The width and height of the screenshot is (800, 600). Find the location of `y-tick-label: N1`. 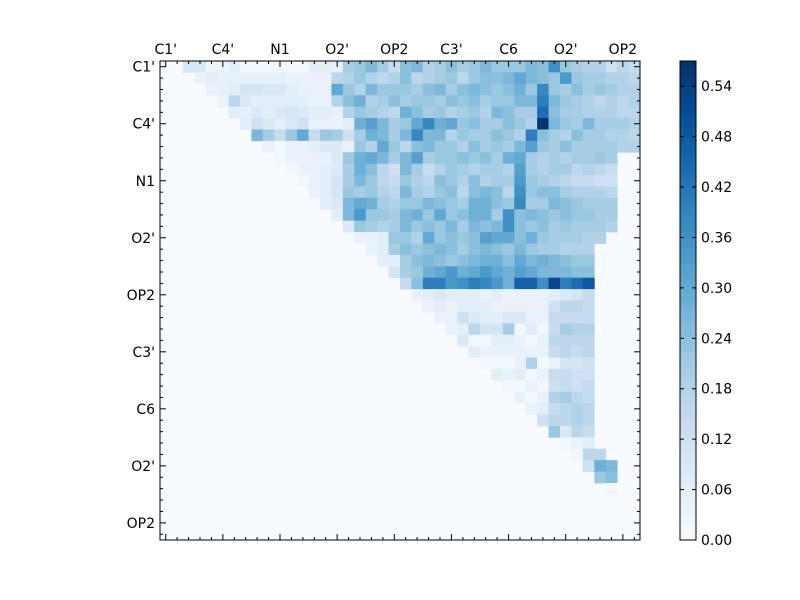

y-tick-label: N1 is located at coordinates (145, 182).